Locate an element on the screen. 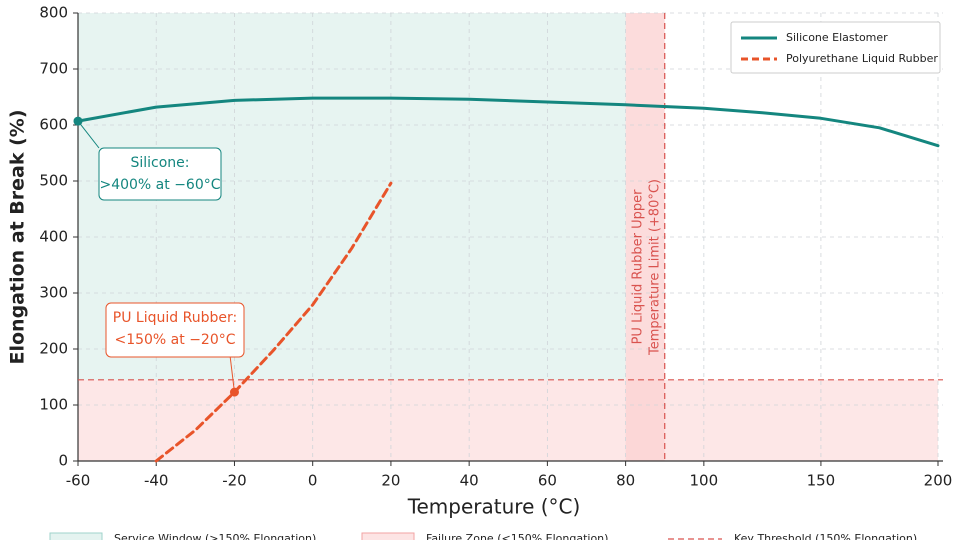  x-tick-label: 0 is located at coordinates (313, 481).